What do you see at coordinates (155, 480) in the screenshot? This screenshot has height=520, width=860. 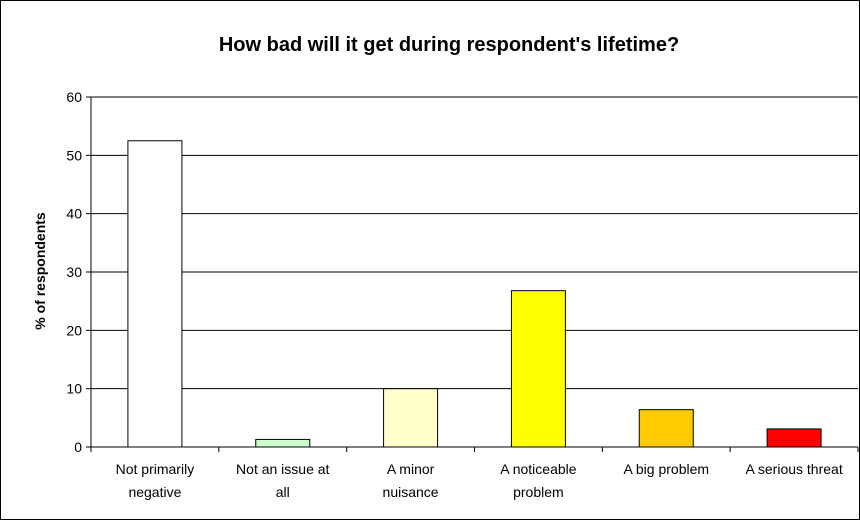 I see `x-category-label: Not primarily negative` at bounding box center [155, 480].